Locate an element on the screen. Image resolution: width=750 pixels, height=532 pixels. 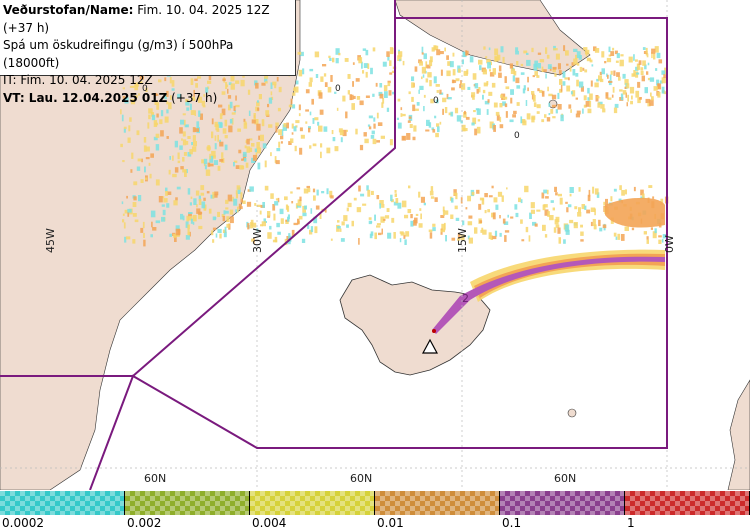
iceland-land is located at coordinates (415, 325).